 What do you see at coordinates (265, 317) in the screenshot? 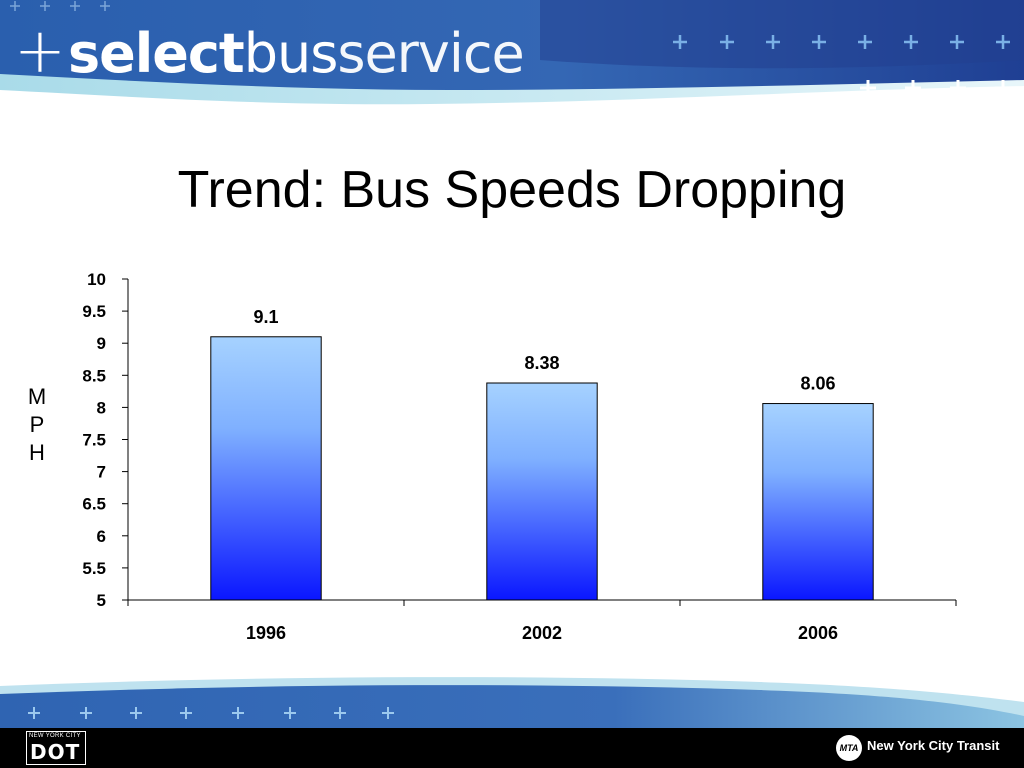
I see `data-label-1996: 9.1` at bounding box center [265, 317].